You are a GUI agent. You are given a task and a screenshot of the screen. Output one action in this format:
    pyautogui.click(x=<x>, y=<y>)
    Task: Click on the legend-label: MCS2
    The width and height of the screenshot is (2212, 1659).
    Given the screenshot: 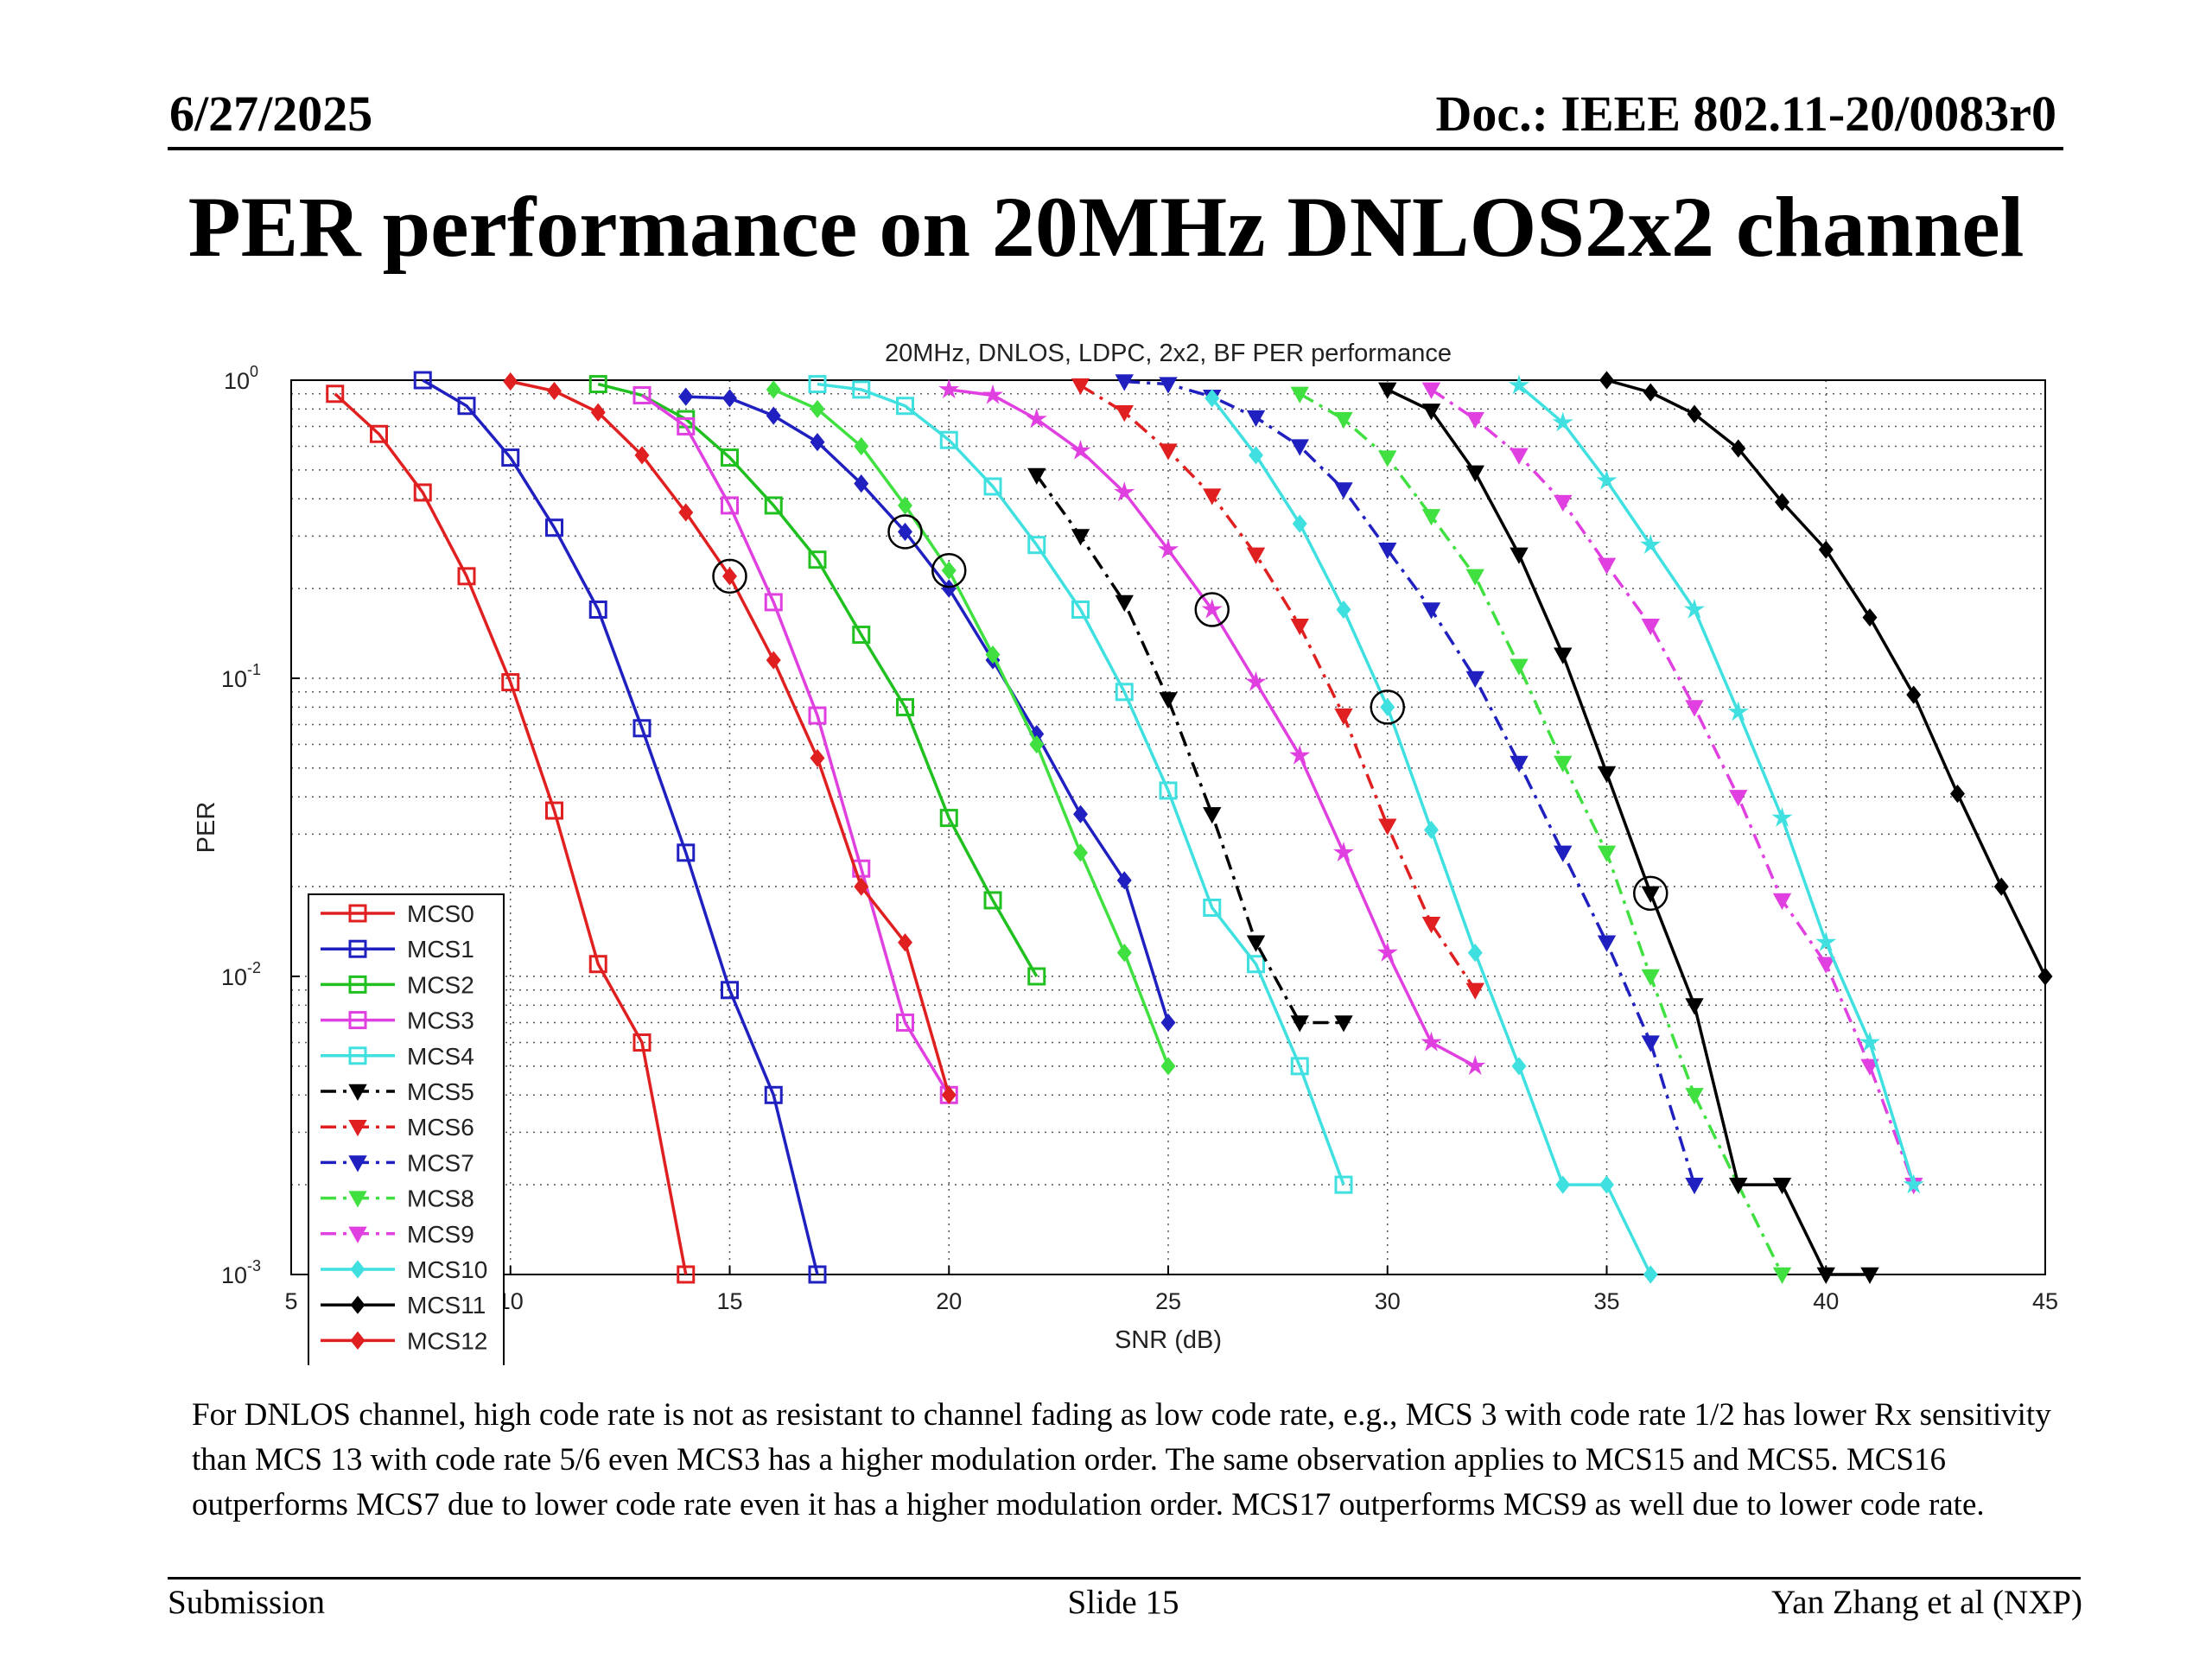 What is the action you would take?
    pyautogui.click(x=440, y=984)
    